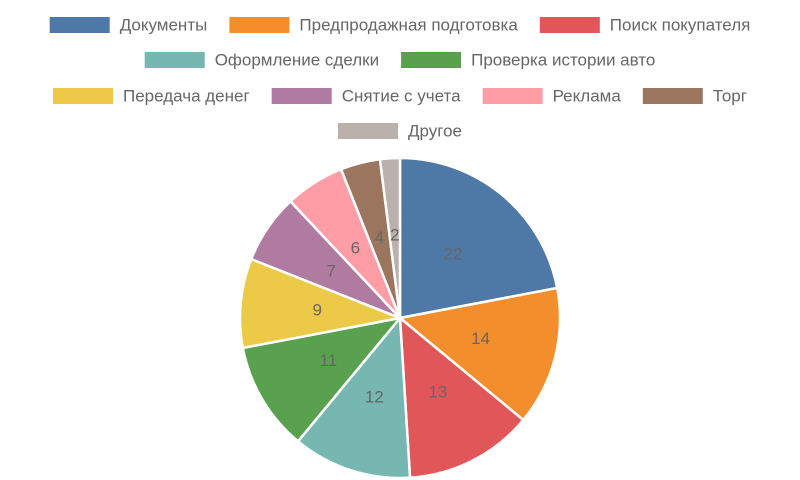 This screenshot has height=480, width=800. I want to click on legend-item: Другое, so click(400, 131).